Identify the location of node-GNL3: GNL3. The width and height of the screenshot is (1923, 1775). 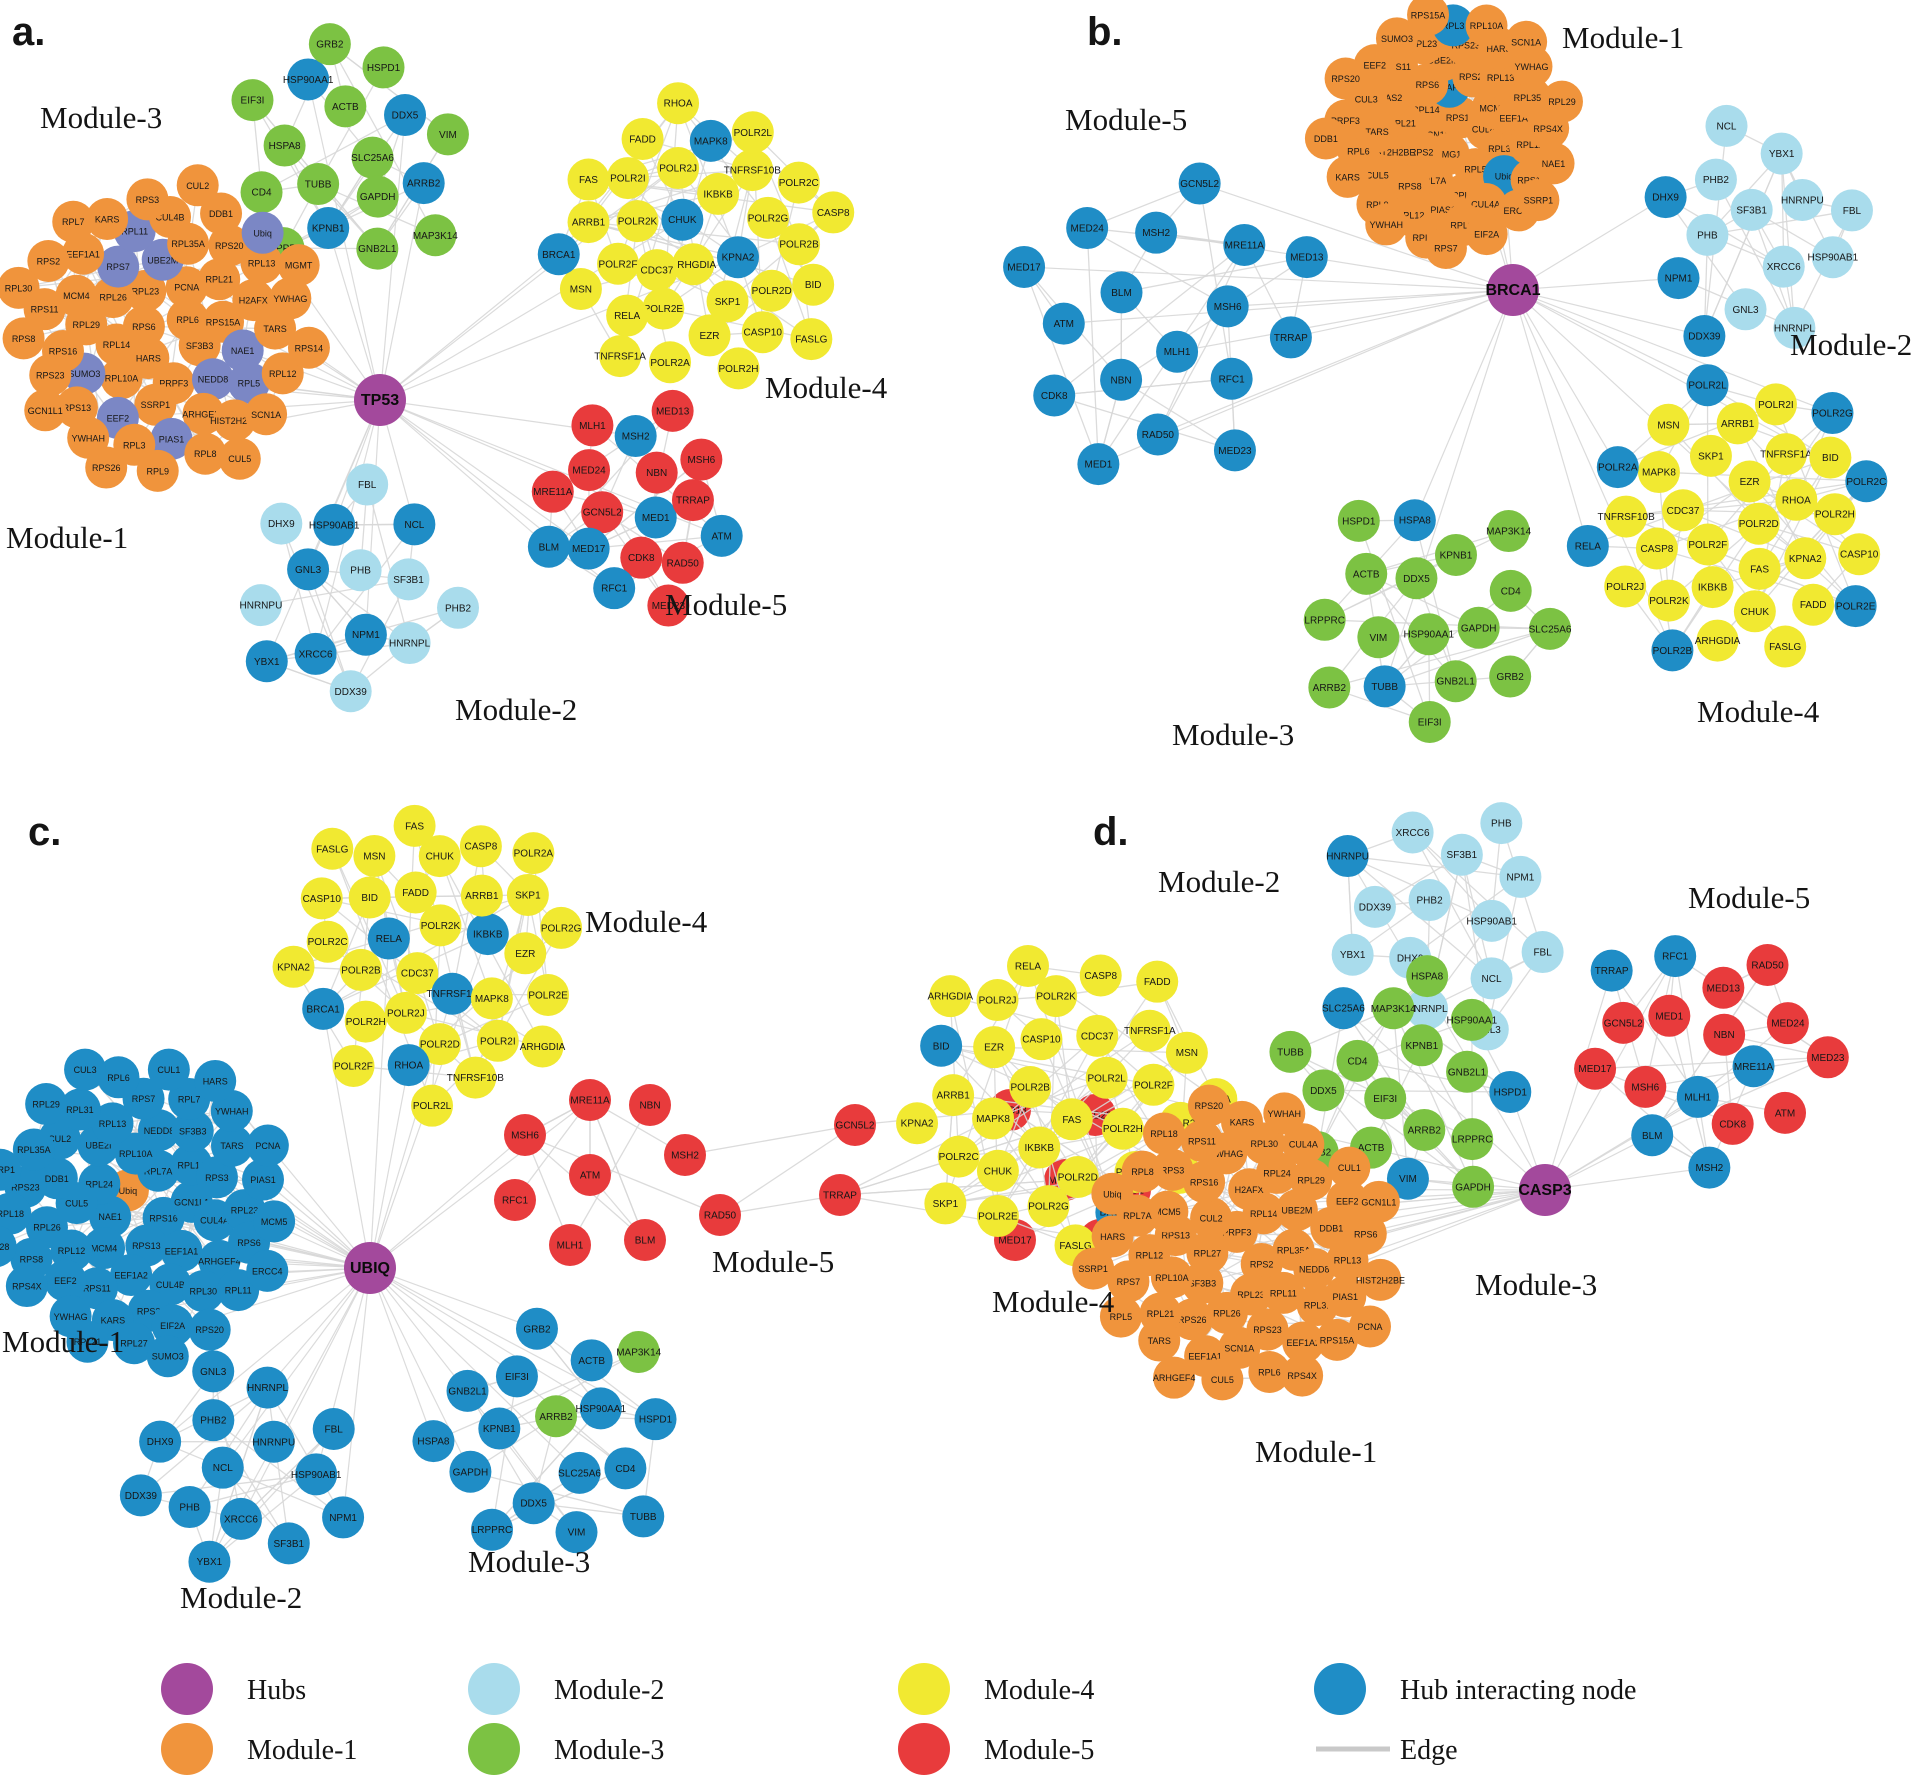
(1745, 309).